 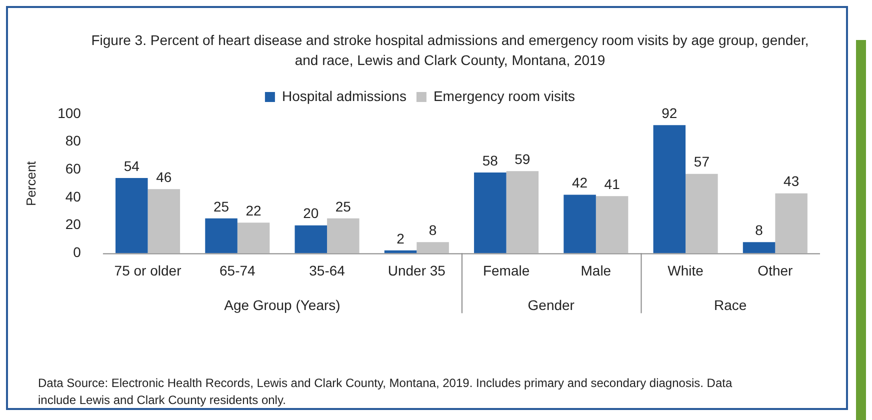 I want to click on y-tick-label: 0, so click(x=77, y=252).